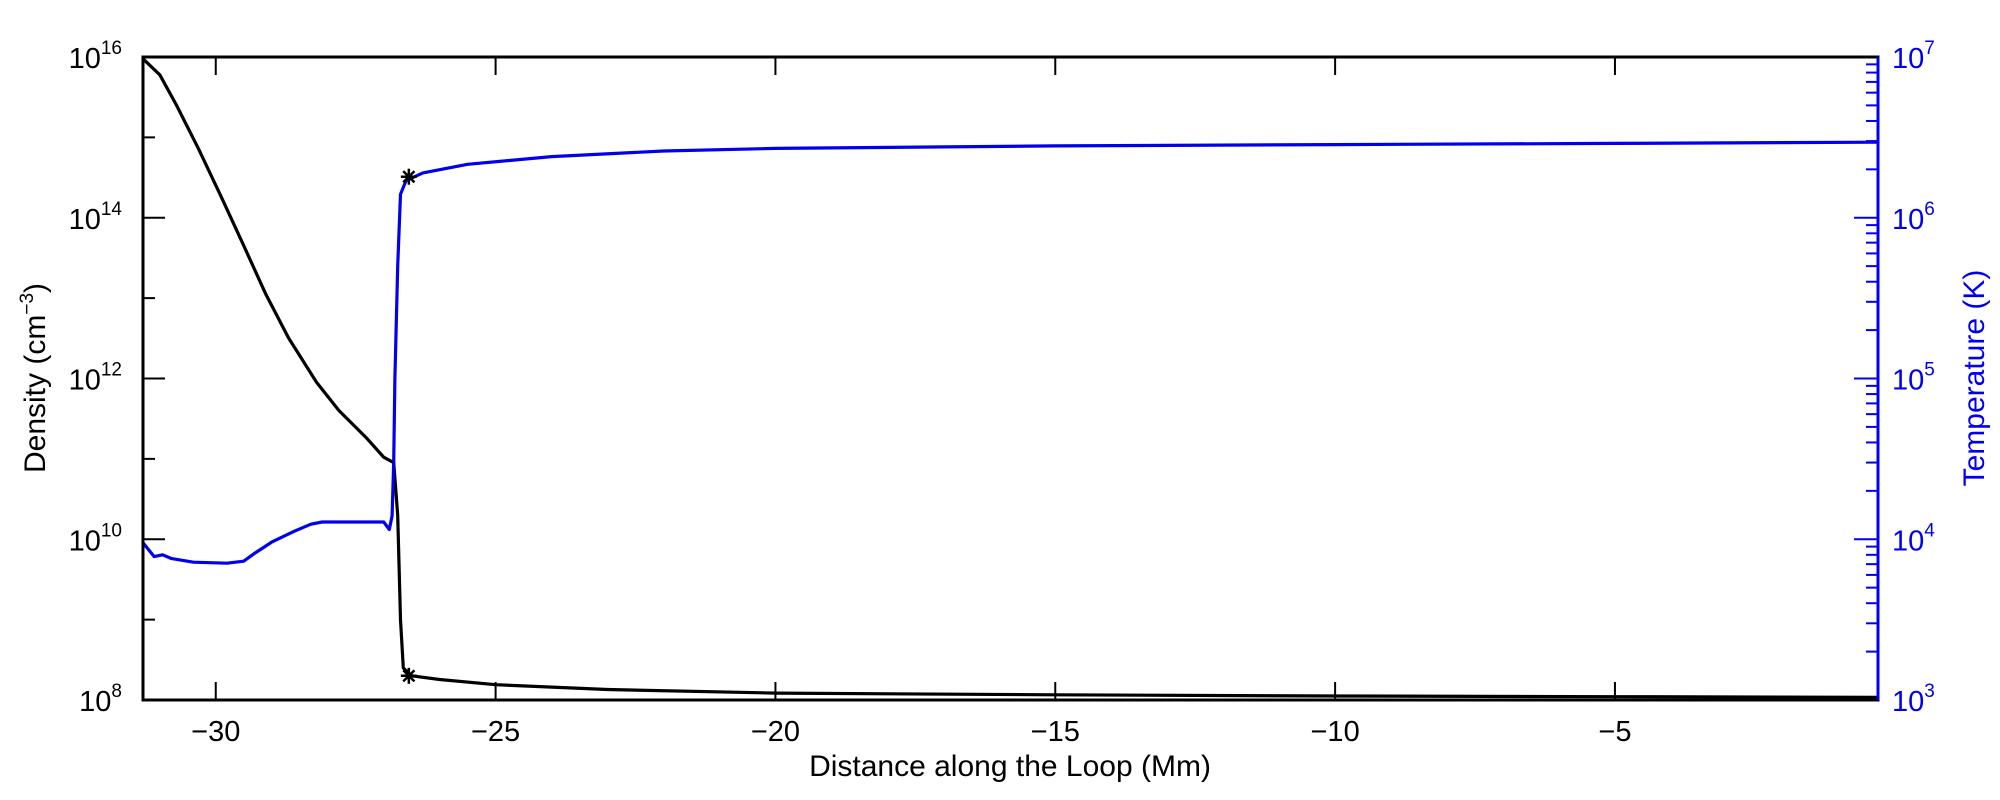  I want to click on y-right-tick-label: 10⁴, so click(1913, 538).